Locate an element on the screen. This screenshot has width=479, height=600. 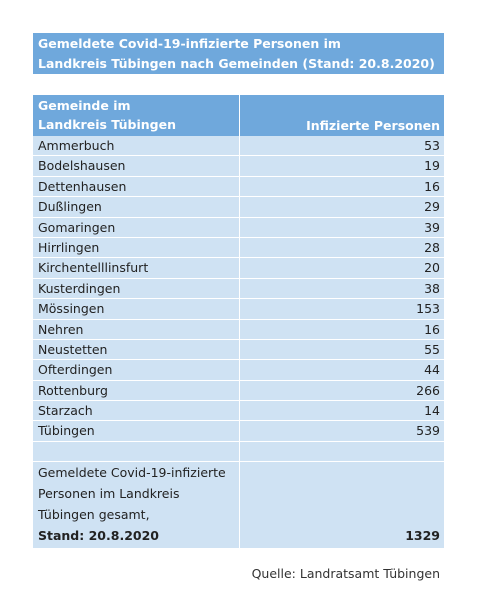
header-infected: Infizierte Personen is located at coordinates (342, 115).